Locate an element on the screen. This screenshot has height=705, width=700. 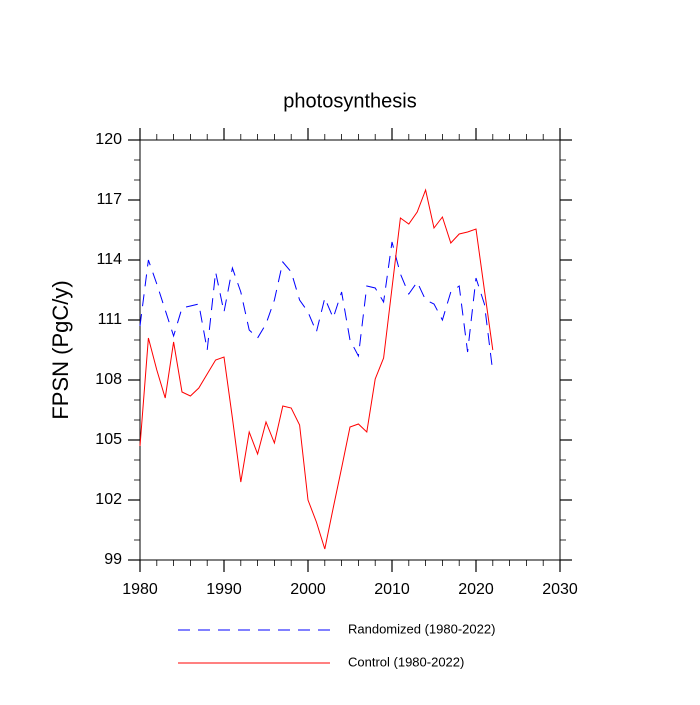
x-tick-label: 2020 is located at coordinates (476, 589).